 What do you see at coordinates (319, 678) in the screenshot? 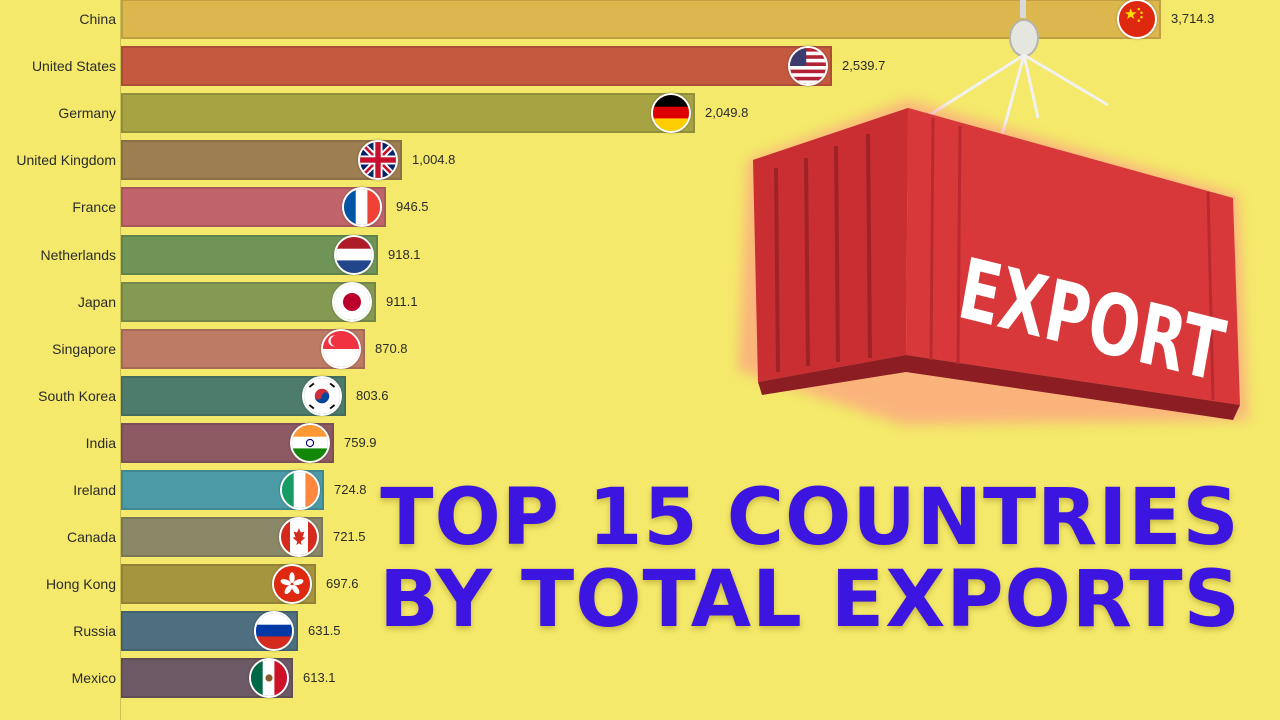
I see `value-label: 613.1` at bounding box center [319, 678].